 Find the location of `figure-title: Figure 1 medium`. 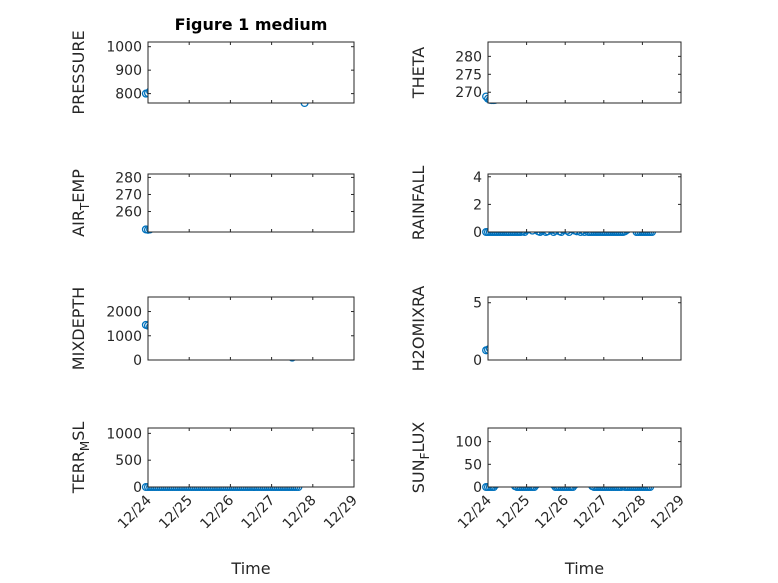

figure-title: Figure 1 medium is located at coordinates (251, 24).